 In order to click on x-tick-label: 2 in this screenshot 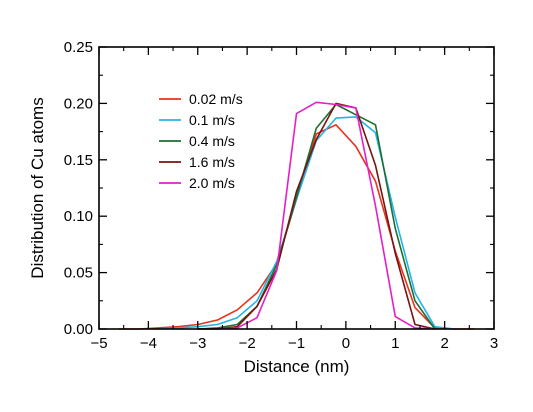, I will do `click(444, 343)`.